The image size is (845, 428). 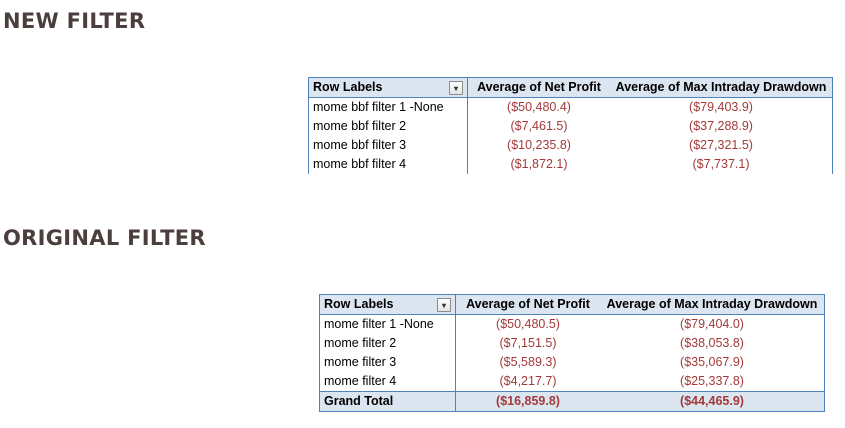 What do you see at coordinates (104, 238) in the screenshot?
I see `original-filter-title: ORIGINAL FILTER` at bounding box center [104, 238].